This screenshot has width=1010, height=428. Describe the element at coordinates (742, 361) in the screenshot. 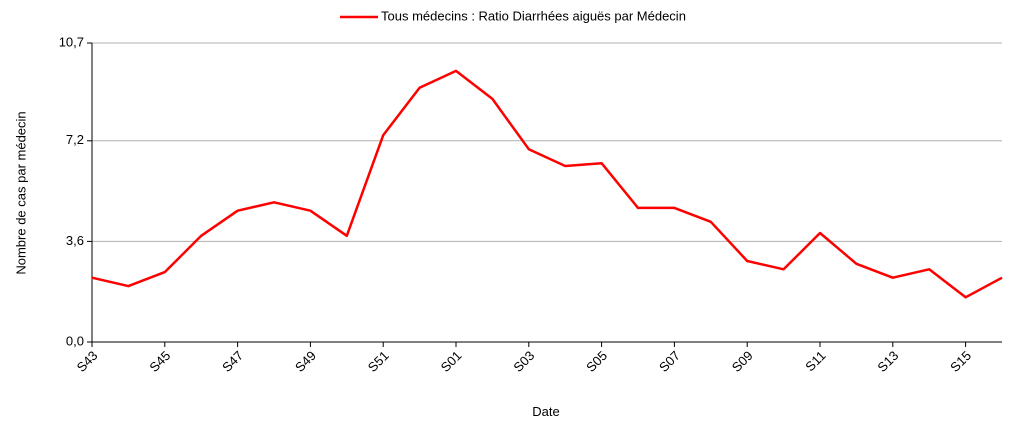

I see `x-tick-label: S09` at that location.